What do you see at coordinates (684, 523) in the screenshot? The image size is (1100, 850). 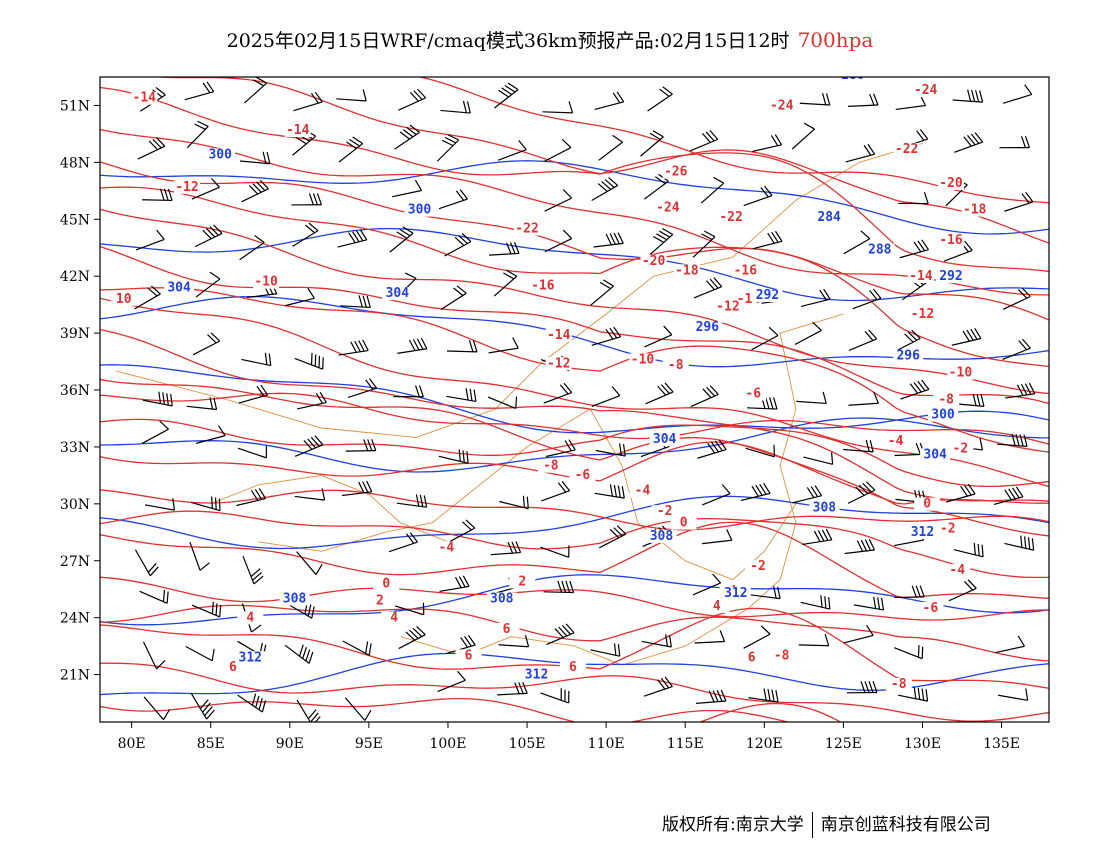 I see `temperature-label: 0` at bounding box center [684, 523].